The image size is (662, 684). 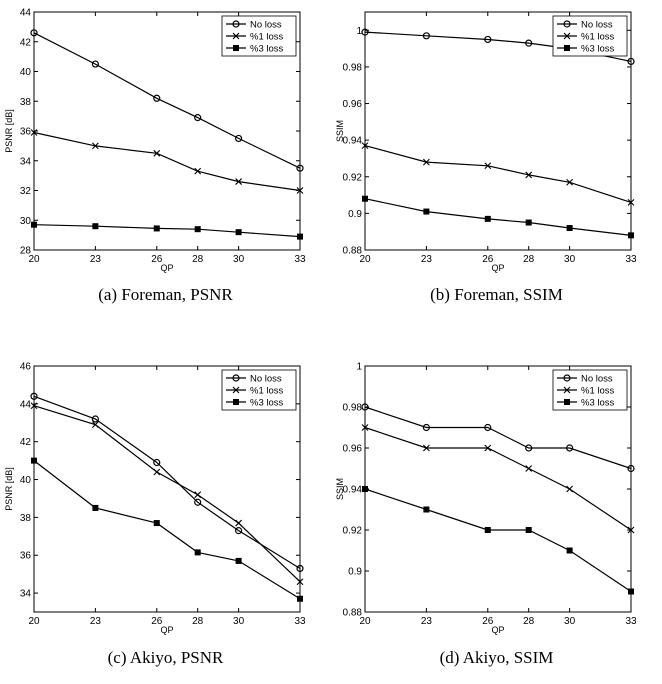 What do you see at coordinates (359, 31) in the screenshot?
I see `y-tick-label: 1` at bounding box center [359, 31].